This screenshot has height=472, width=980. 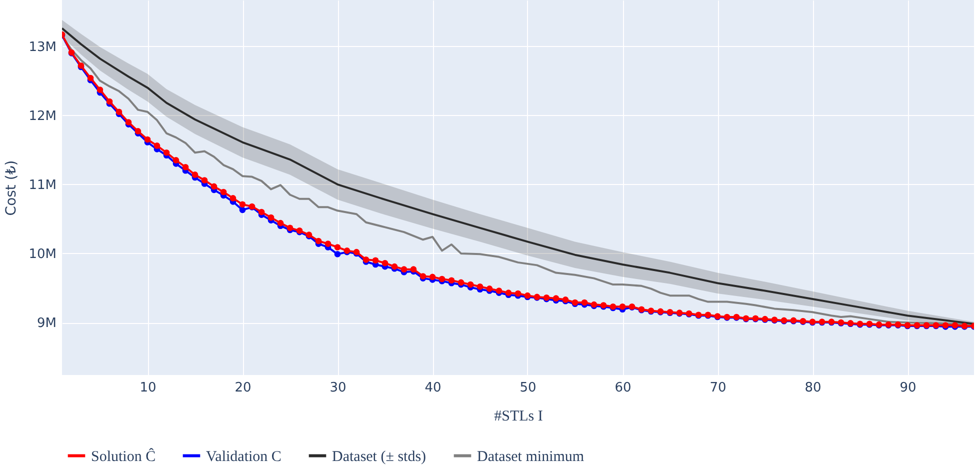 I want to click on legend-label: Dataset (± stds), so click(x=379, y=456).